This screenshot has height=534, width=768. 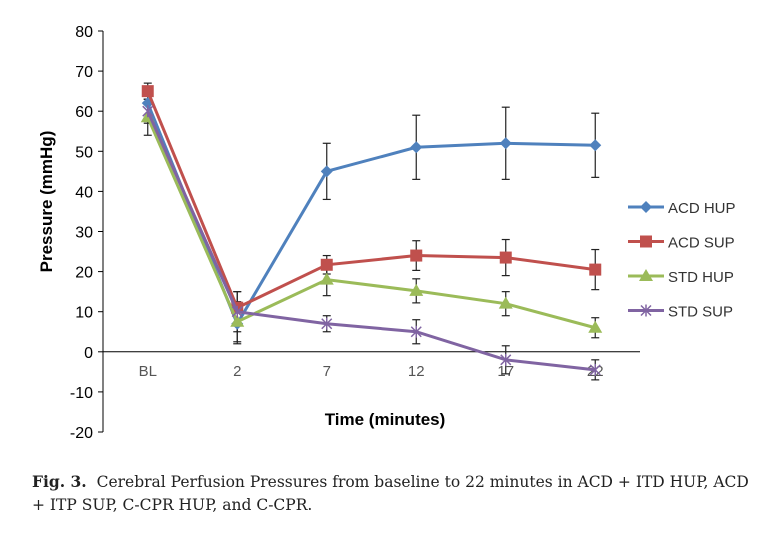 What do you see at coordinates (81, 433) in the screenshot?
I see `y-tick-label: -20` at bounding box center [81, 433].